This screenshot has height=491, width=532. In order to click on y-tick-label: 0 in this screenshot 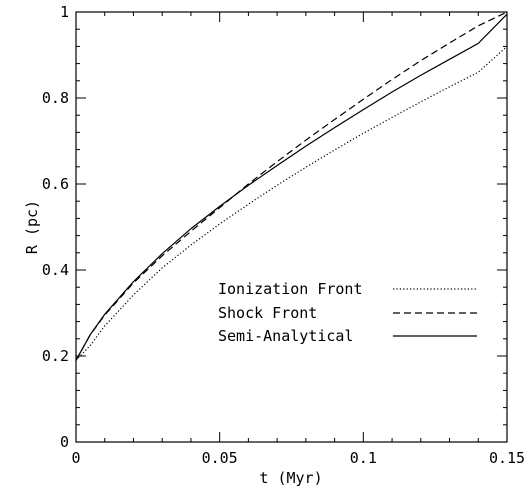, I will do `click(64, 442)`.